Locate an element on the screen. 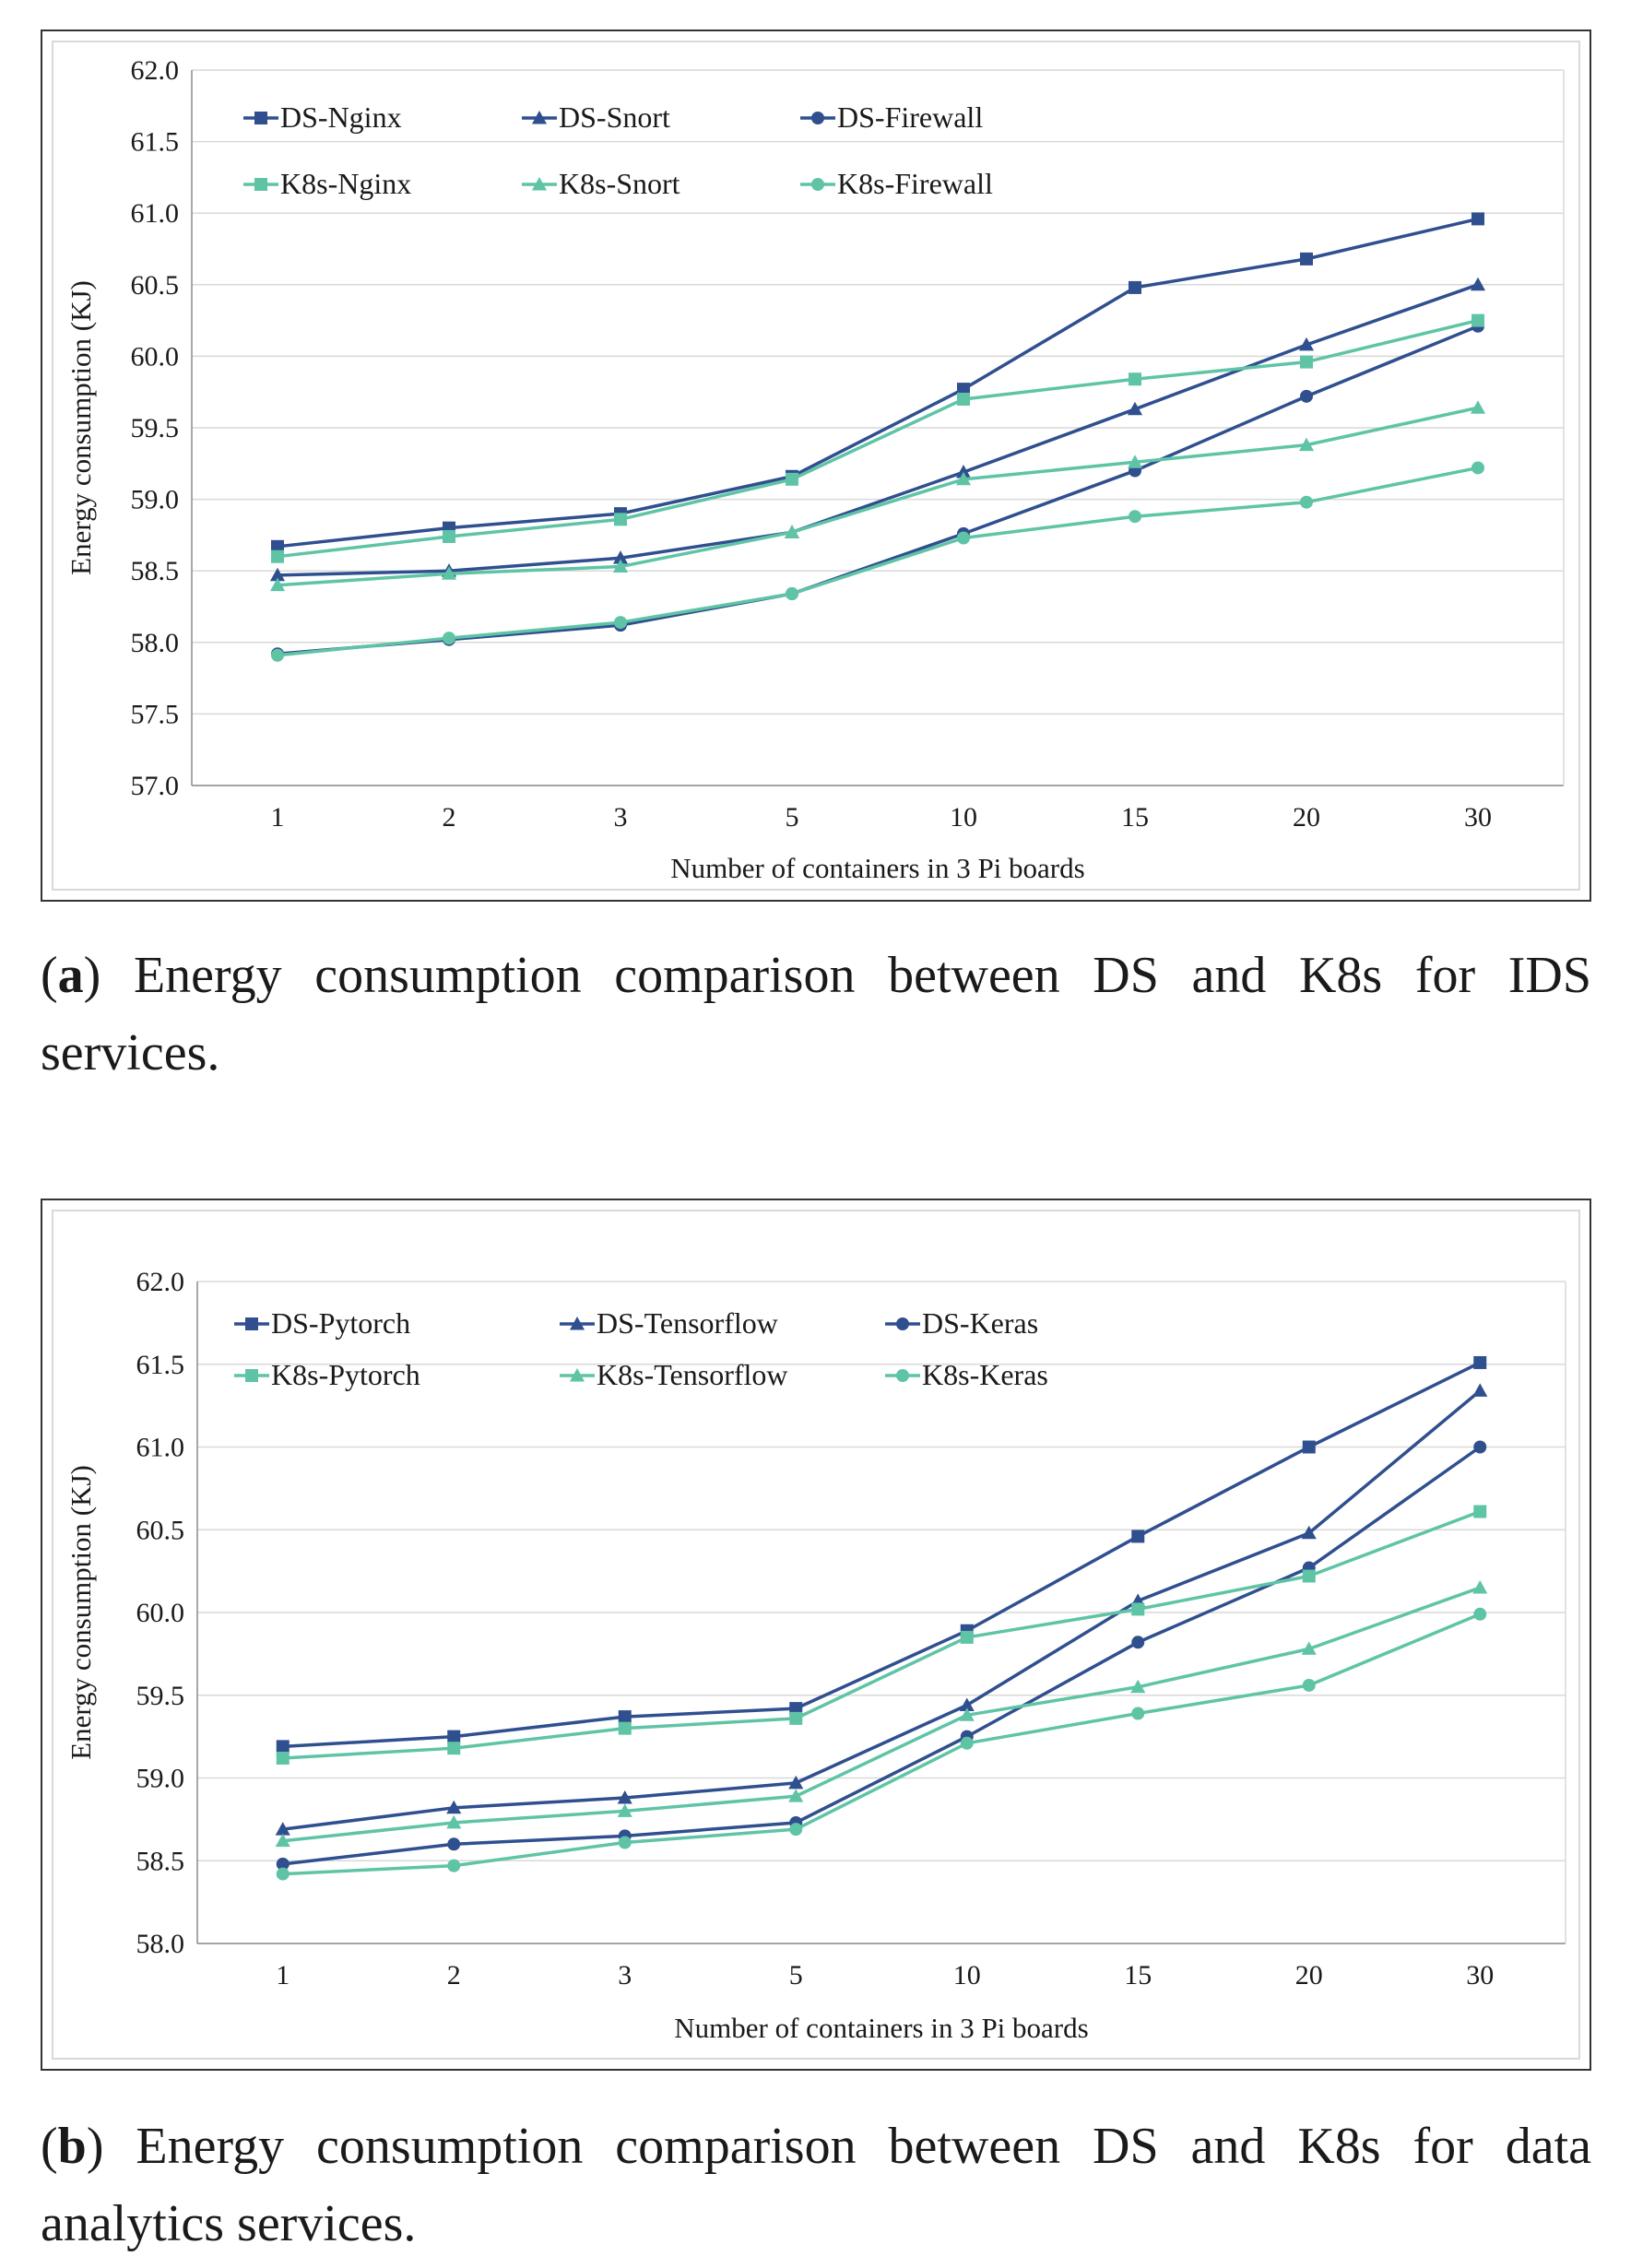  legend-item: DS-Snort is located at coordinates (596, 117).